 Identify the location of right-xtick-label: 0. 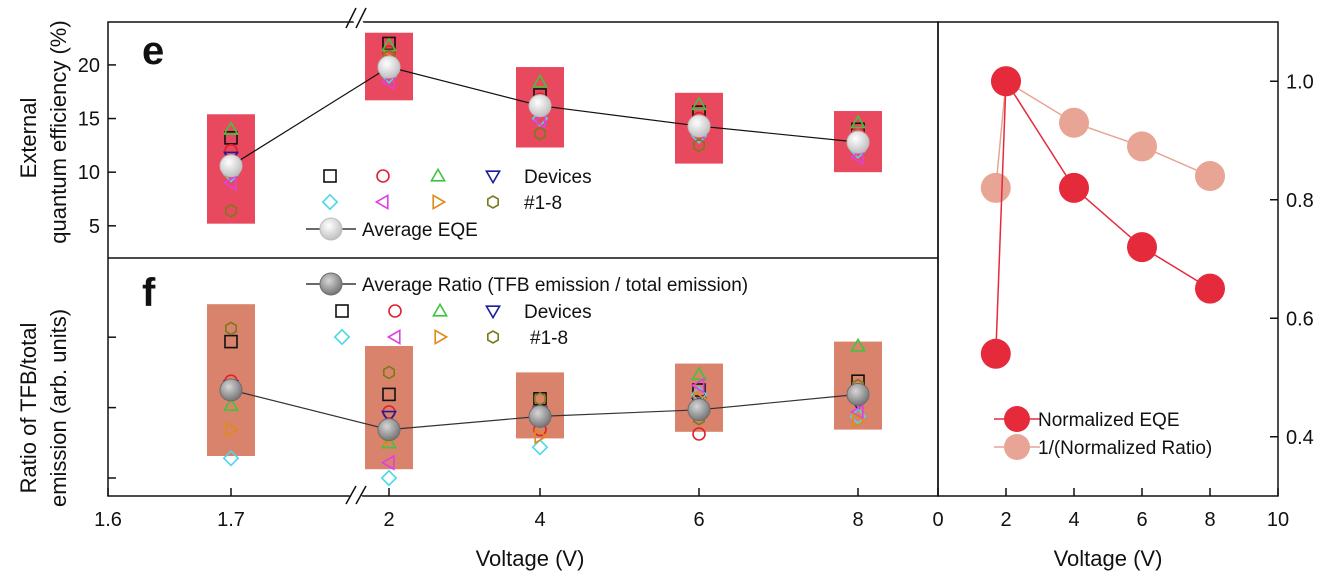
(937, 520).